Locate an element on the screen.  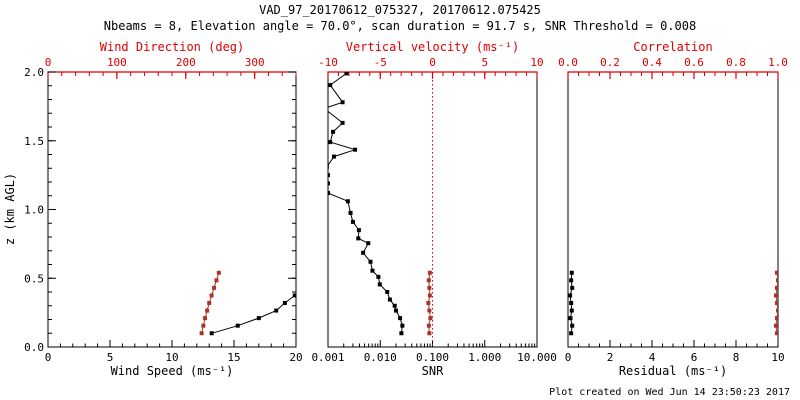
tick-label: 8 is located at coordinates (736, 357).